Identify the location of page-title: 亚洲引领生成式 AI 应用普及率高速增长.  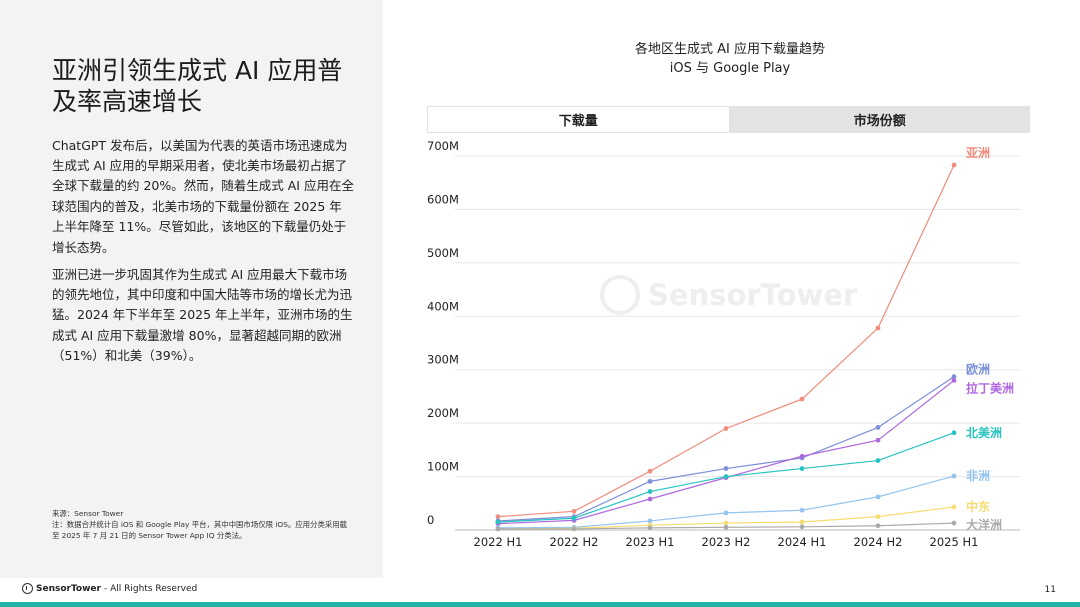
(197, 85).